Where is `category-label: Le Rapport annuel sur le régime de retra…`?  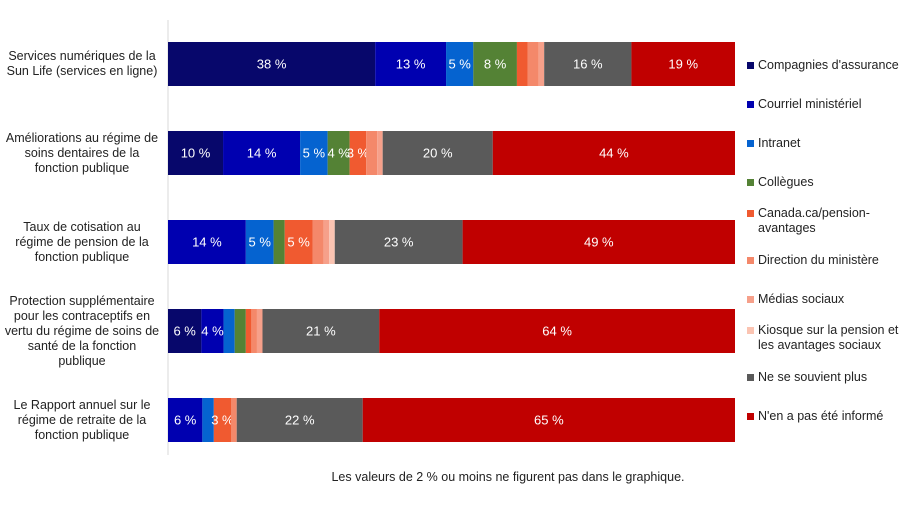
category-label: Le Rapport annuel sur le régime de retra… is located at coordinates (82, 419).